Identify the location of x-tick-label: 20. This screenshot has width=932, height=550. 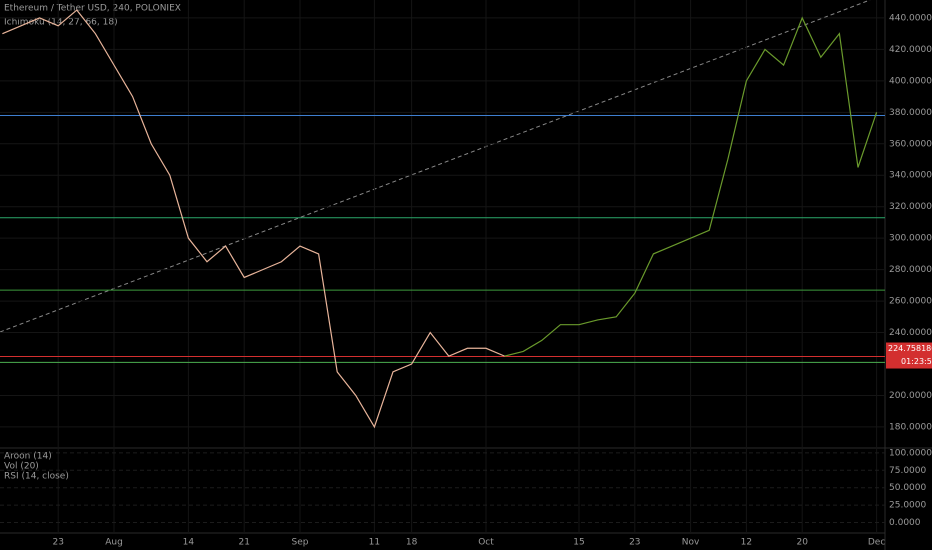
(802, 543).